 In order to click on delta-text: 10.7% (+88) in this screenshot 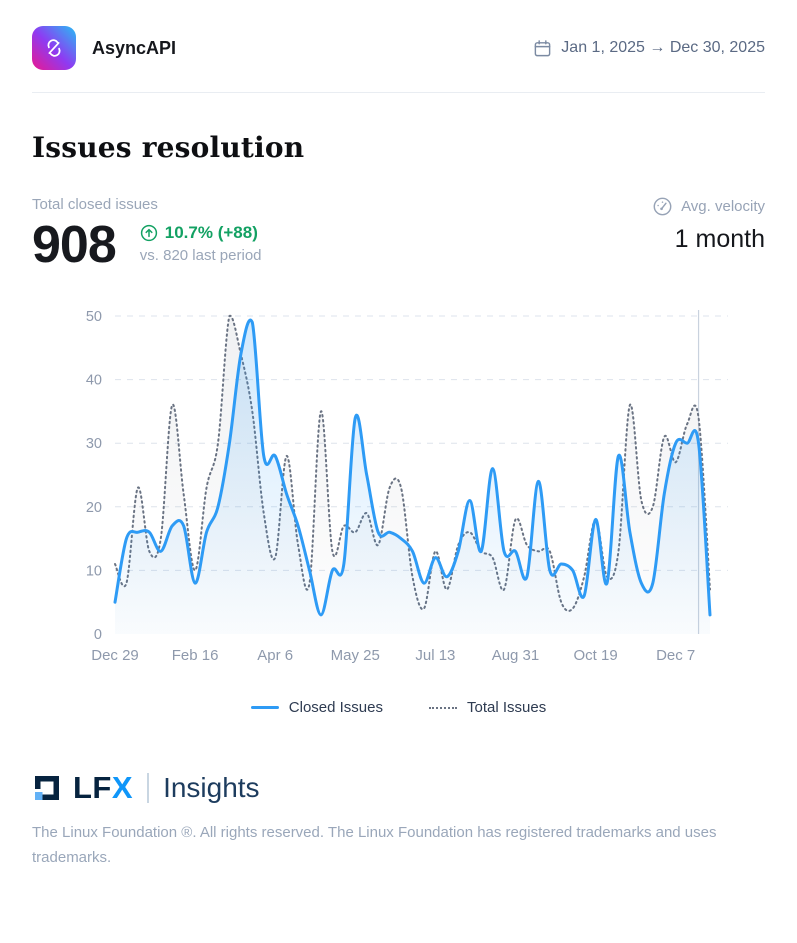, I will do `click(211, 232)`.